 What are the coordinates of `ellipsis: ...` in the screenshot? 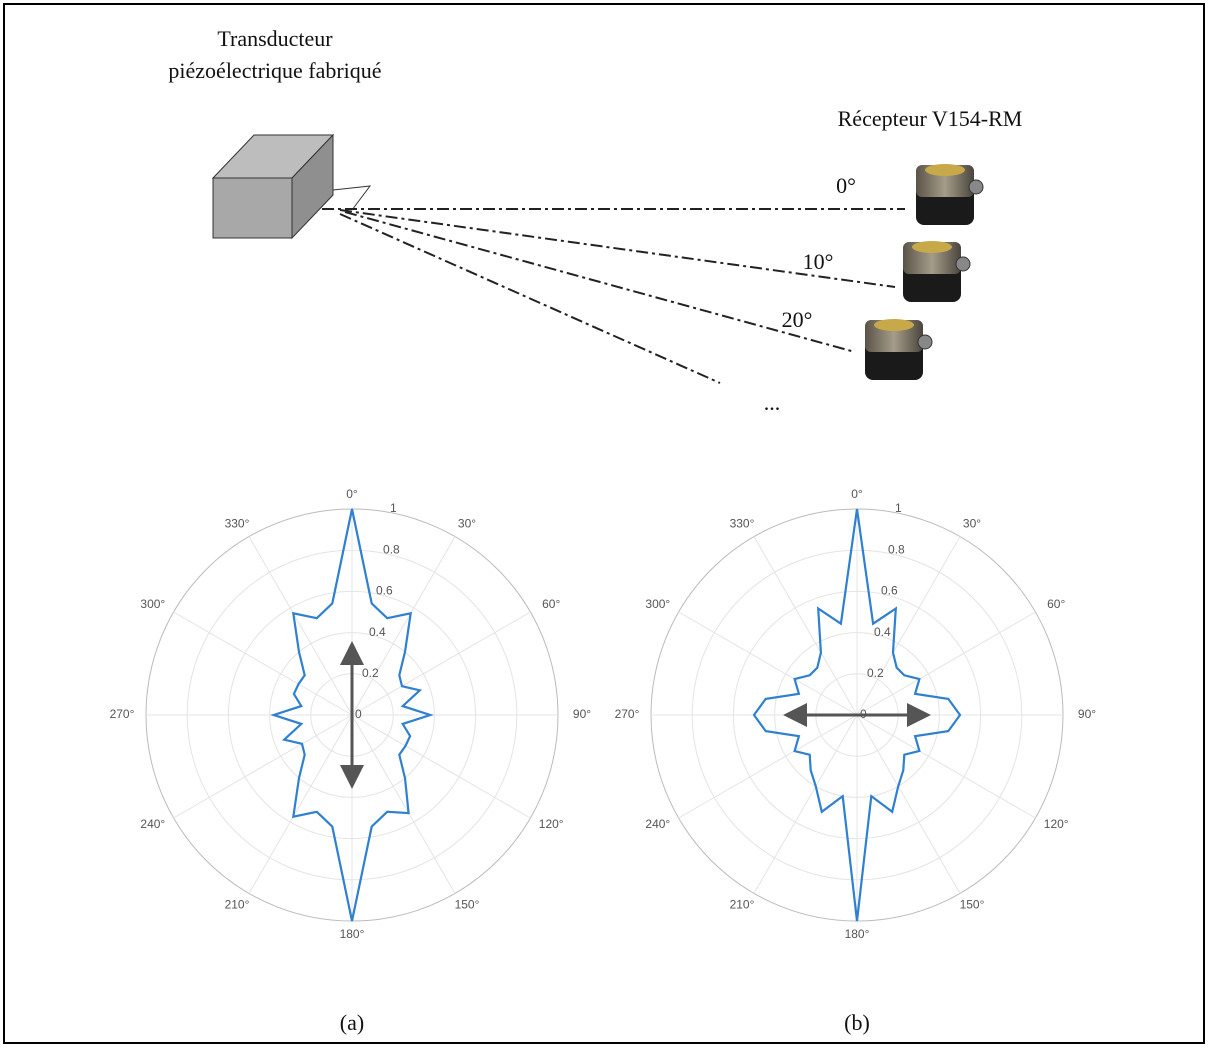 It's located at (772, 402).